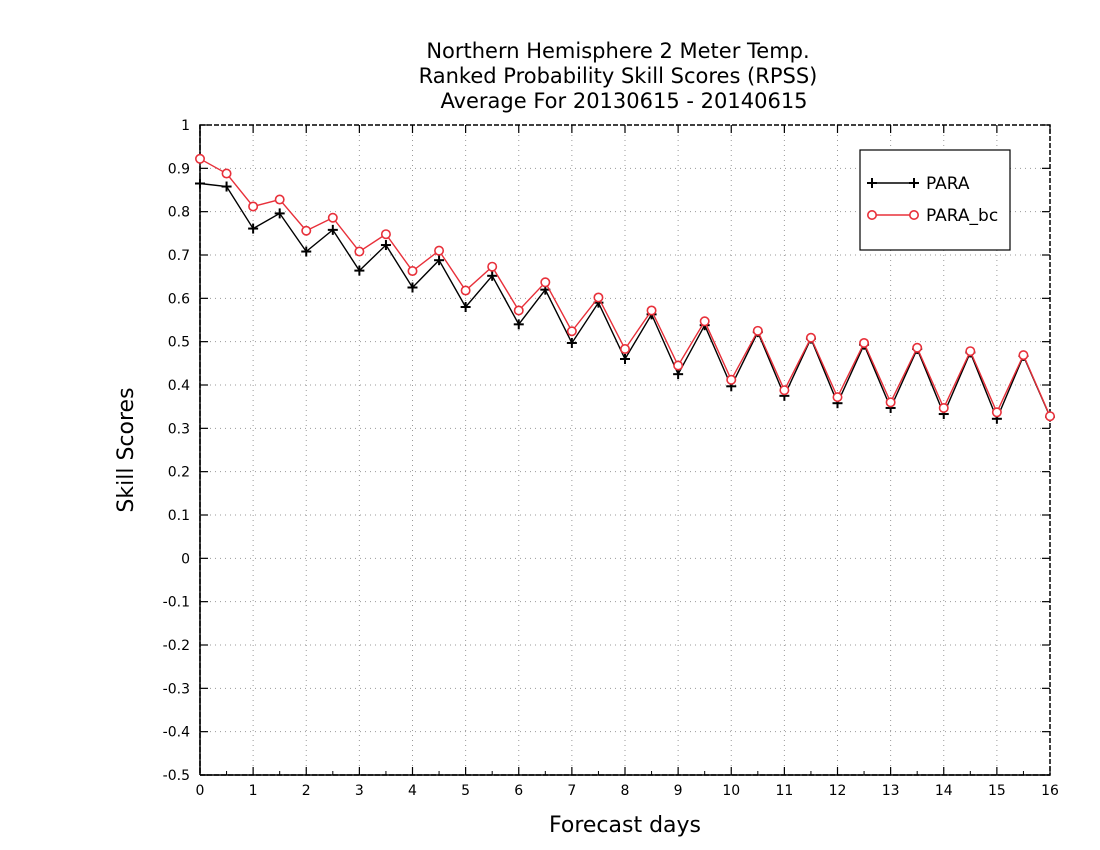 This screenshot has height=850, width=1100. Describe the element at coordinates (617, 51) in the screenshot. I see `title-line-1: Northern Hemisphere 2 Meter Temp.` at that location.